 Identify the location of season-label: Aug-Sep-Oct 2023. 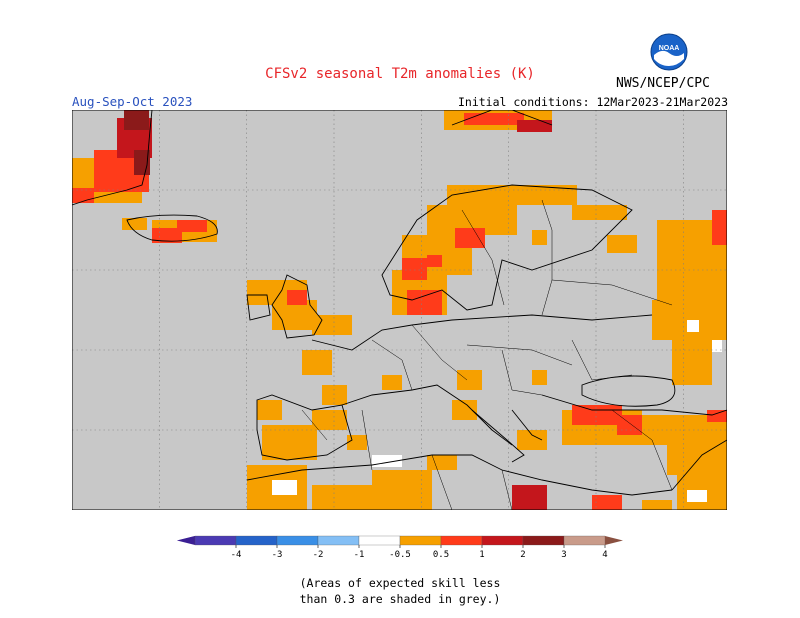
(132, 101).